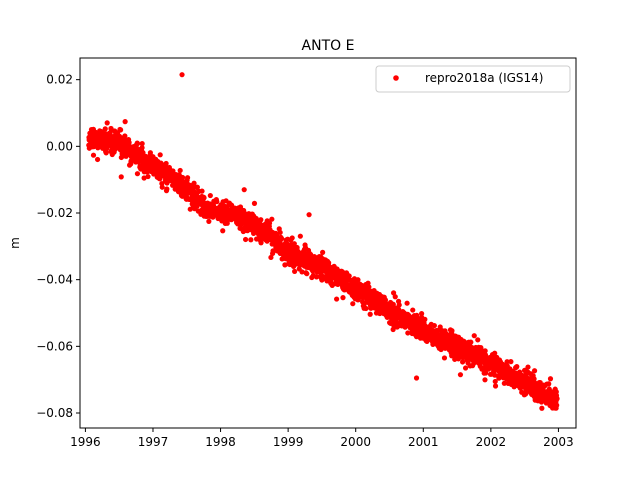 The height and width of the screenshot is (480, 640). What do you see at coordinates (423, 442) in the screenshot?
I see `x-tick-label: 2001` at bounding box center [423, 442].